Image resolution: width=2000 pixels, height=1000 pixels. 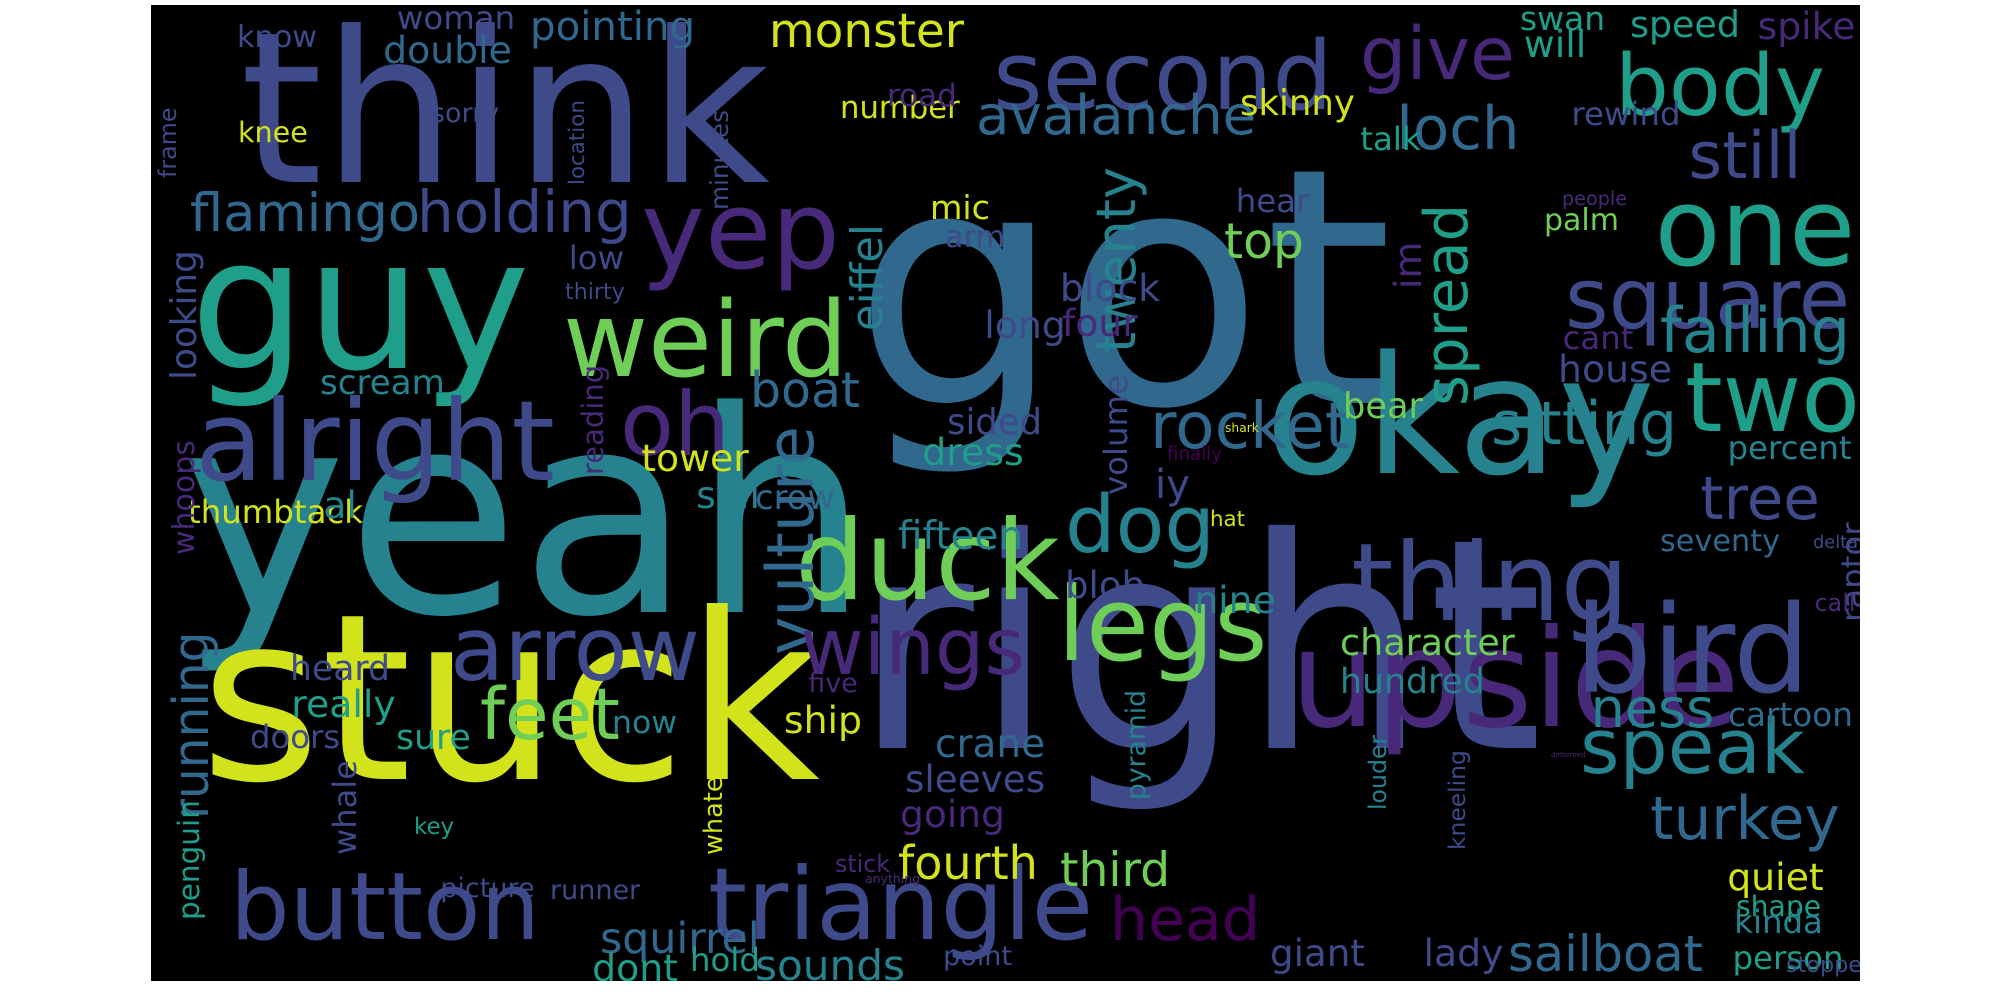 What do you see at coordinates (1408, 265) in the screenshot?
I see `word-im: im` at bounding box center [1408, 265].